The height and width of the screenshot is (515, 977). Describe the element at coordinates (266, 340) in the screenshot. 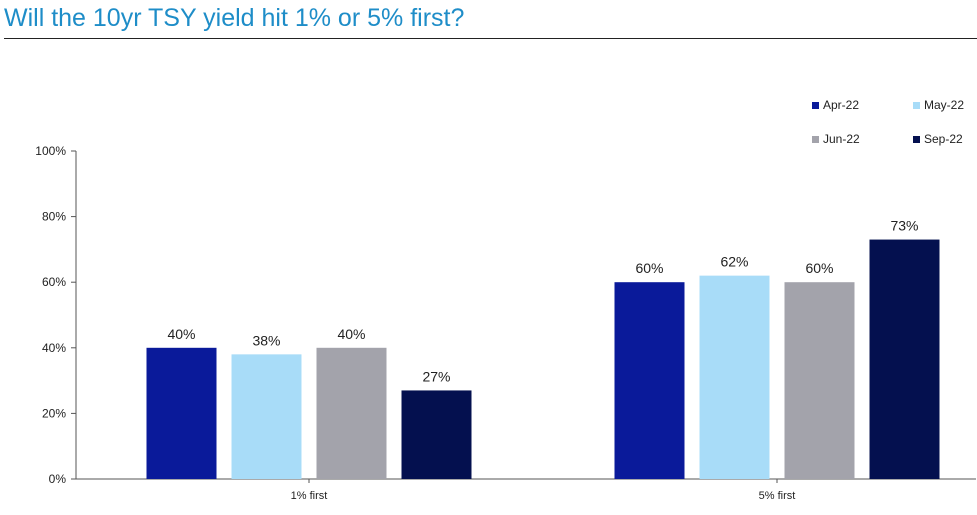

I see `bar-value-label: 38%` at that location.